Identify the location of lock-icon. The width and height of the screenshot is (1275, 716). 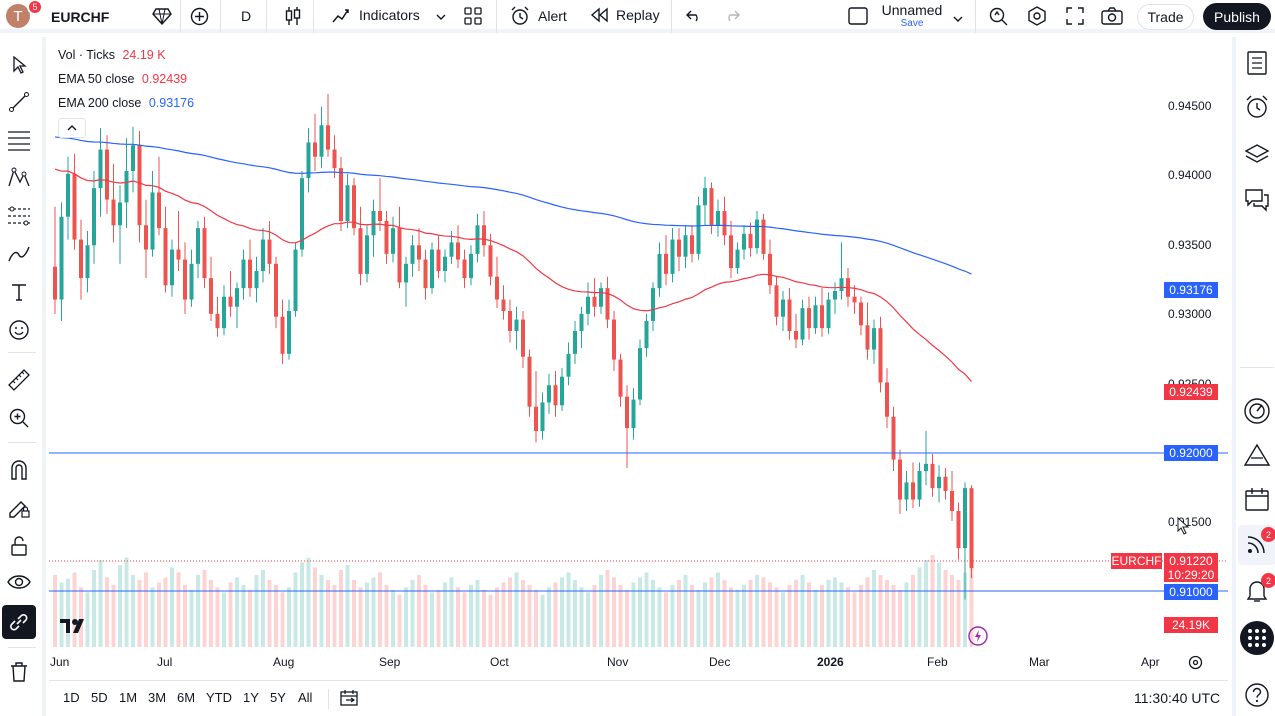
(19, 546).